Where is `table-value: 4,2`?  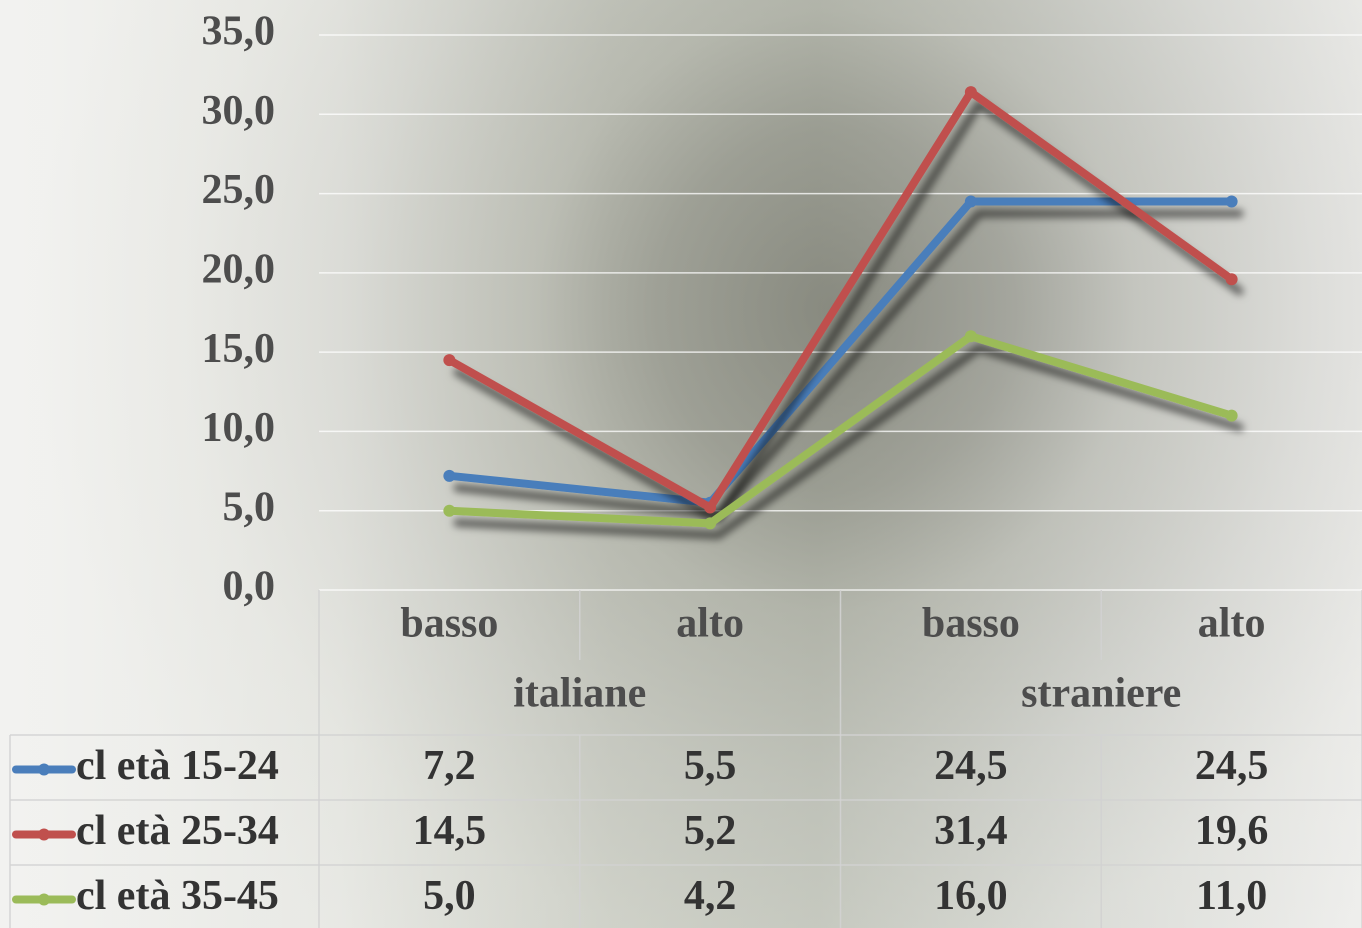
table-value: 4,2 is located at coordinates (710, 896).